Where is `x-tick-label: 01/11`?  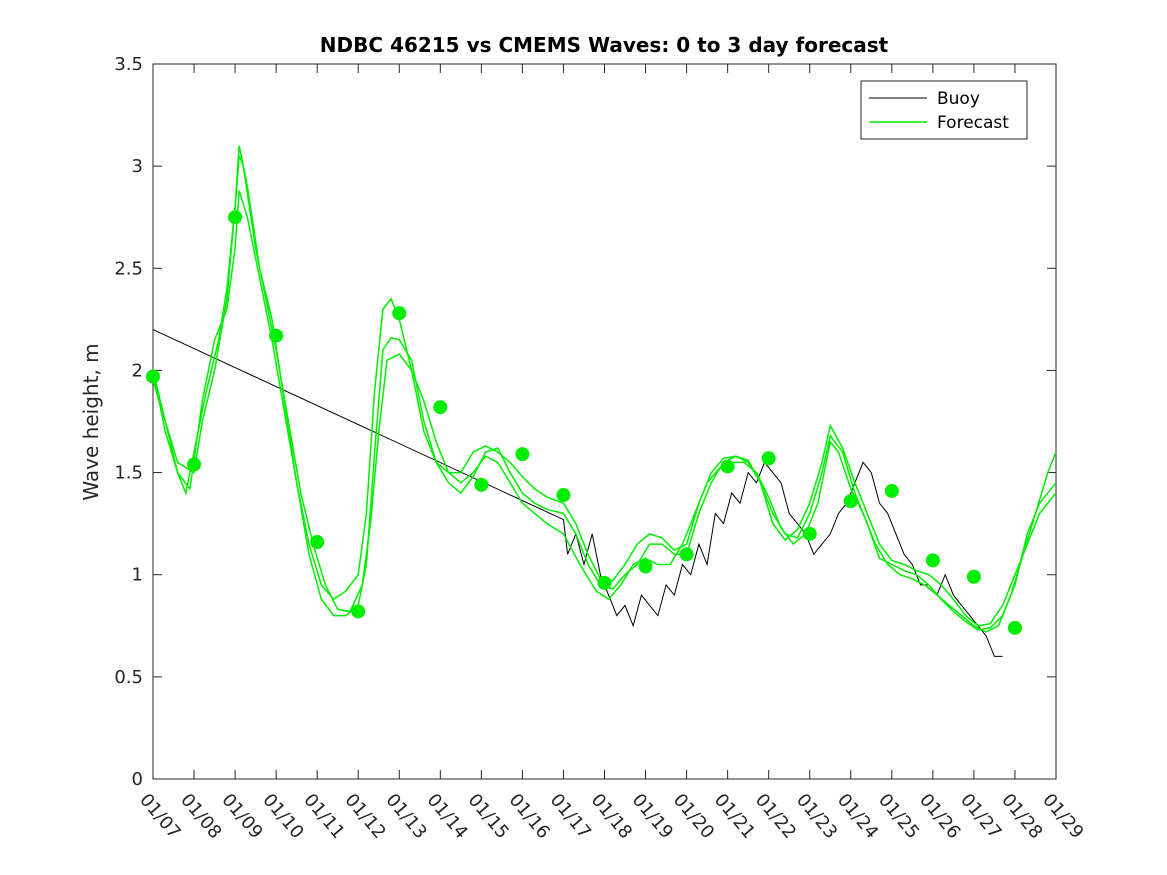
x-tick-label: 01/11 is located at coordinates (323, 816).